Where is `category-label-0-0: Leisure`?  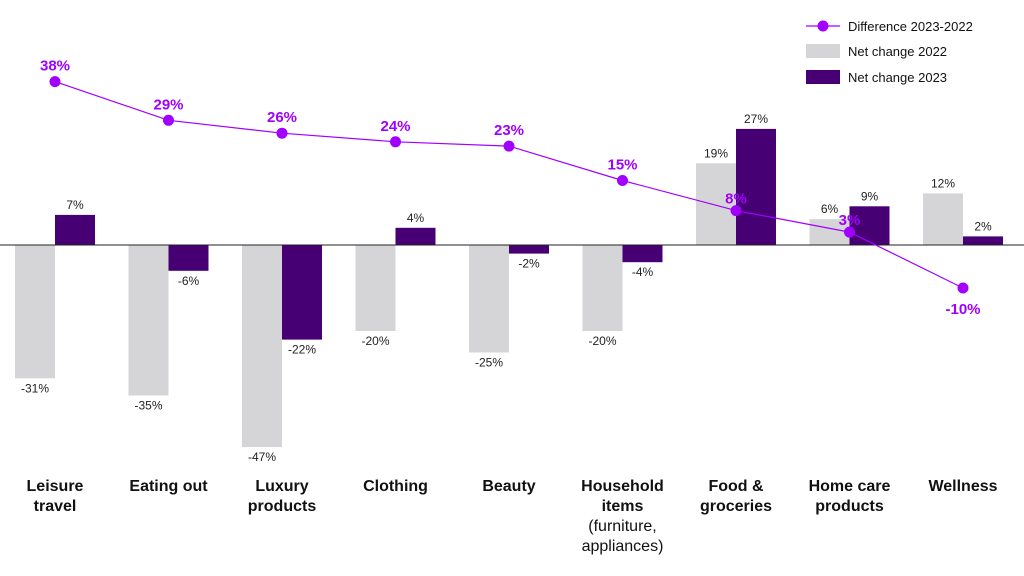 category-label-0-0: Leisure is located at coordinates (55, 486).